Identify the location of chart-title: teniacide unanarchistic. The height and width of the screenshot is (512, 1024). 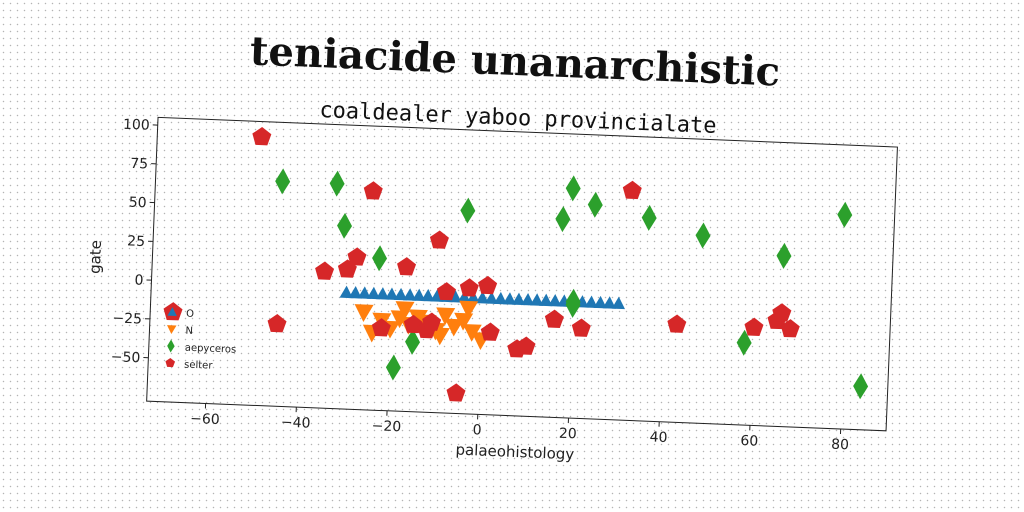
(515, 61).